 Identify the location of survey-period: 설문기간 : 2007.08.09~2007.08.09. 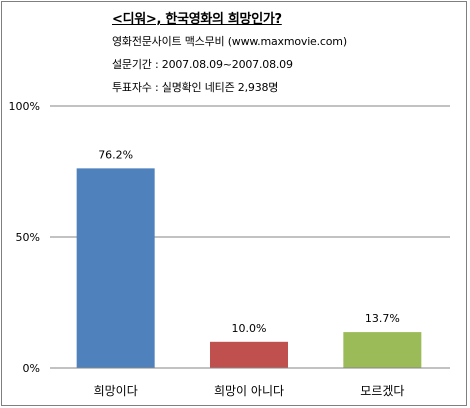
(202, 64).